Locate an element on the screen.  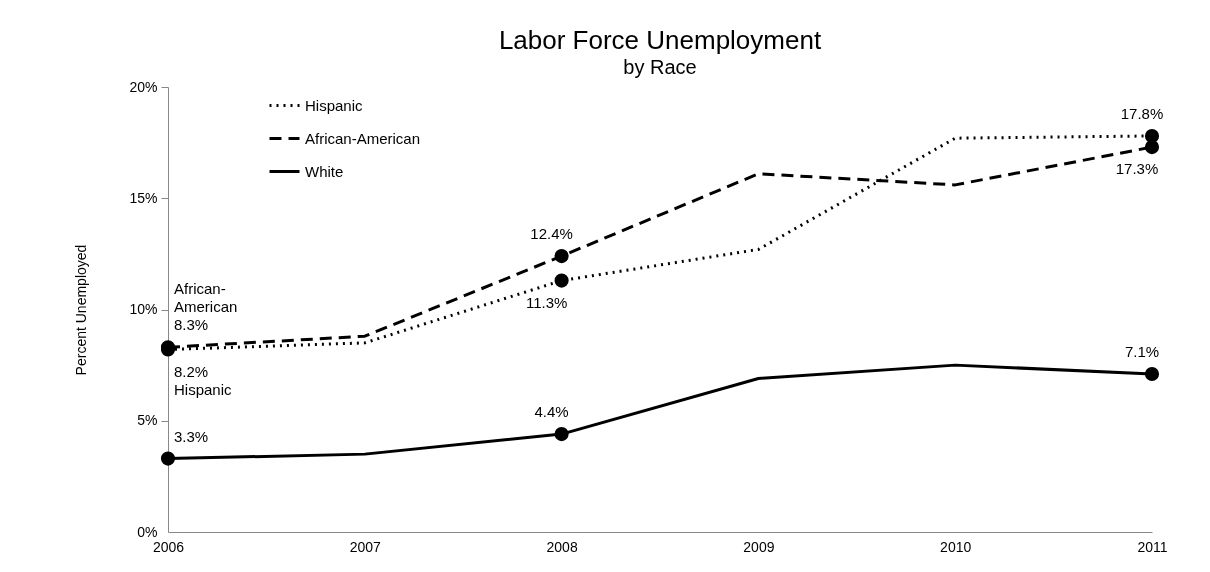
data-label: African- American 8.3% is located at coordinates (206, 307).